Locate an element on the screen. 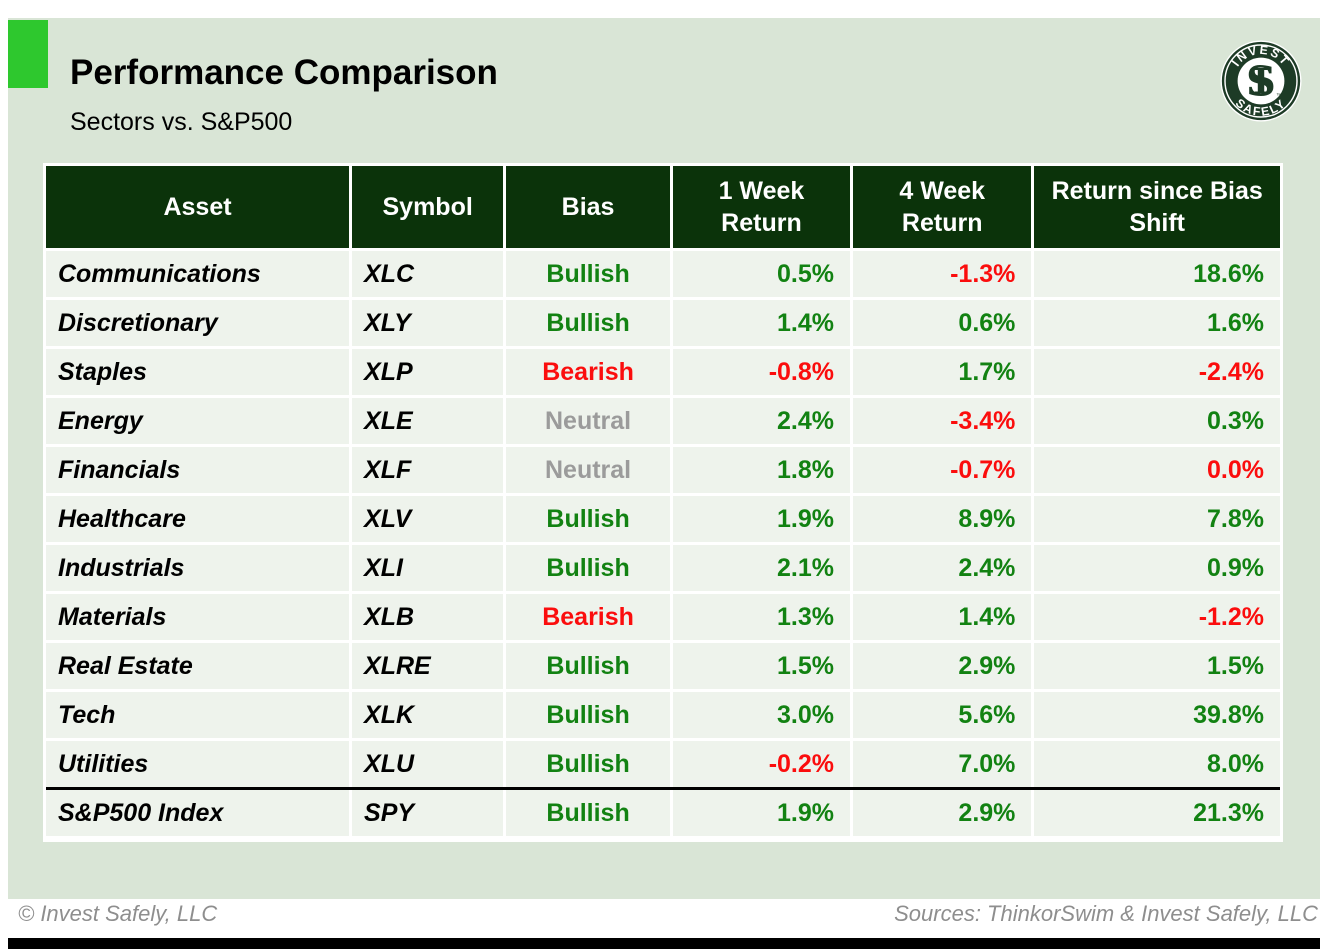 The image size is (1327, 949). week1-return-cell: 2.4% is located at coordinates (763, 422).